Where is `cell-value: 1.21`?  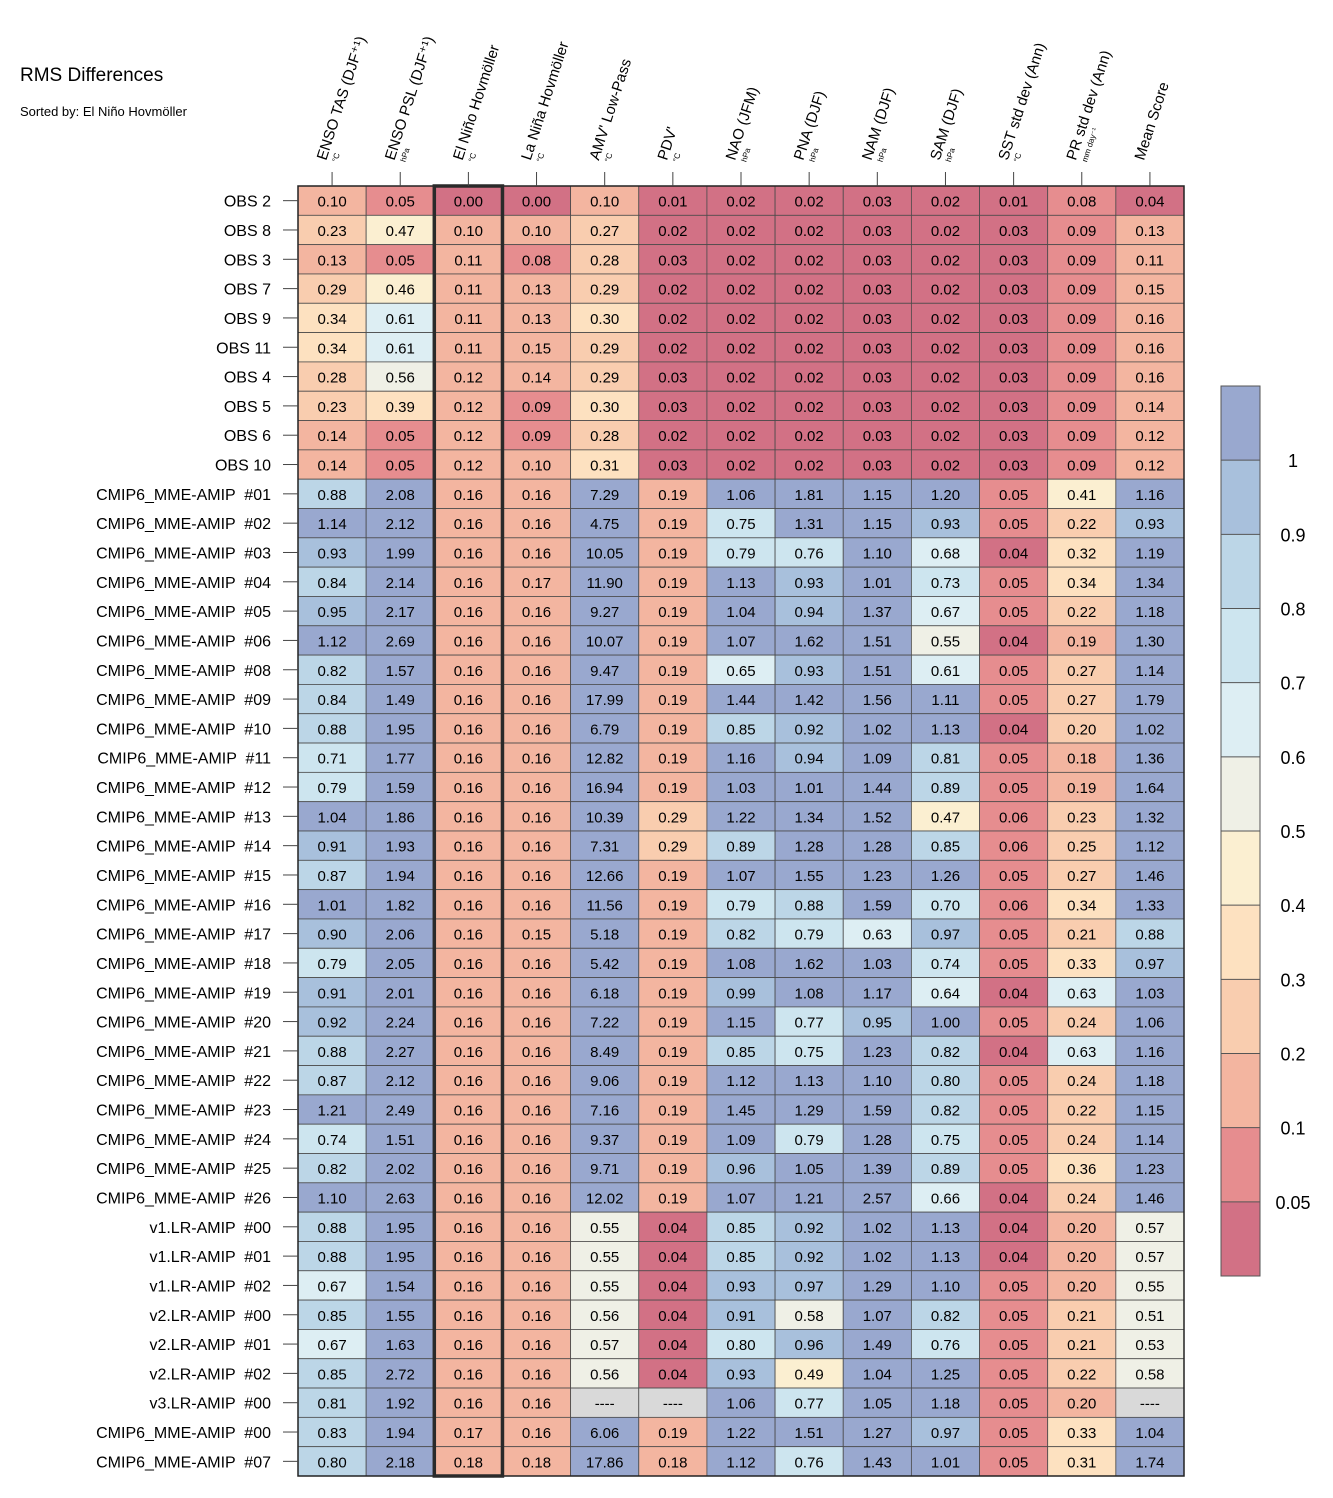 cell-value: 1.21 is located at coordinates (809, 1198).